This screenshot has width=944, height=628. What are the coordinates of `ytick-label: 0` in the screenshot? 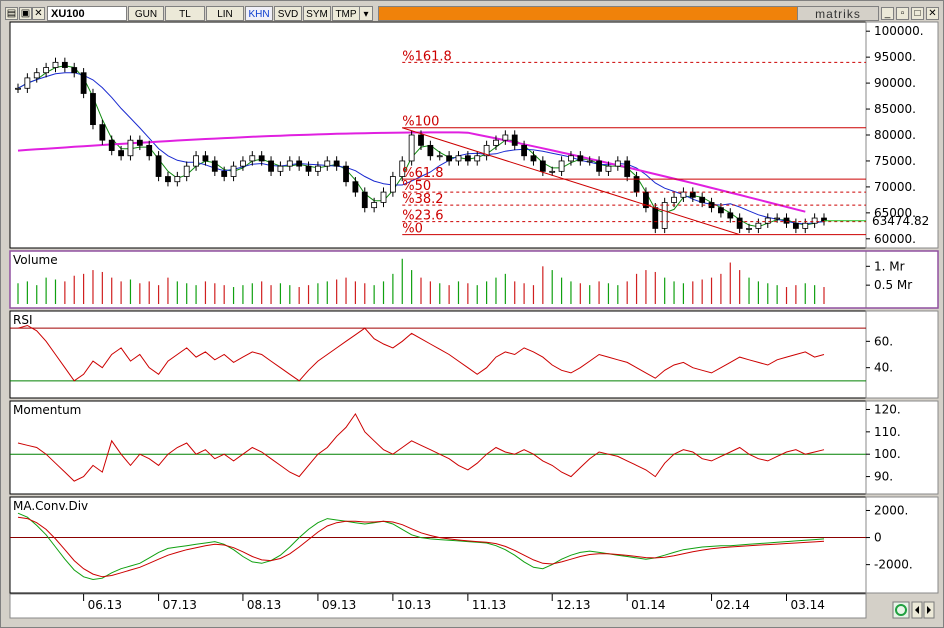 It's located at (878, 538).